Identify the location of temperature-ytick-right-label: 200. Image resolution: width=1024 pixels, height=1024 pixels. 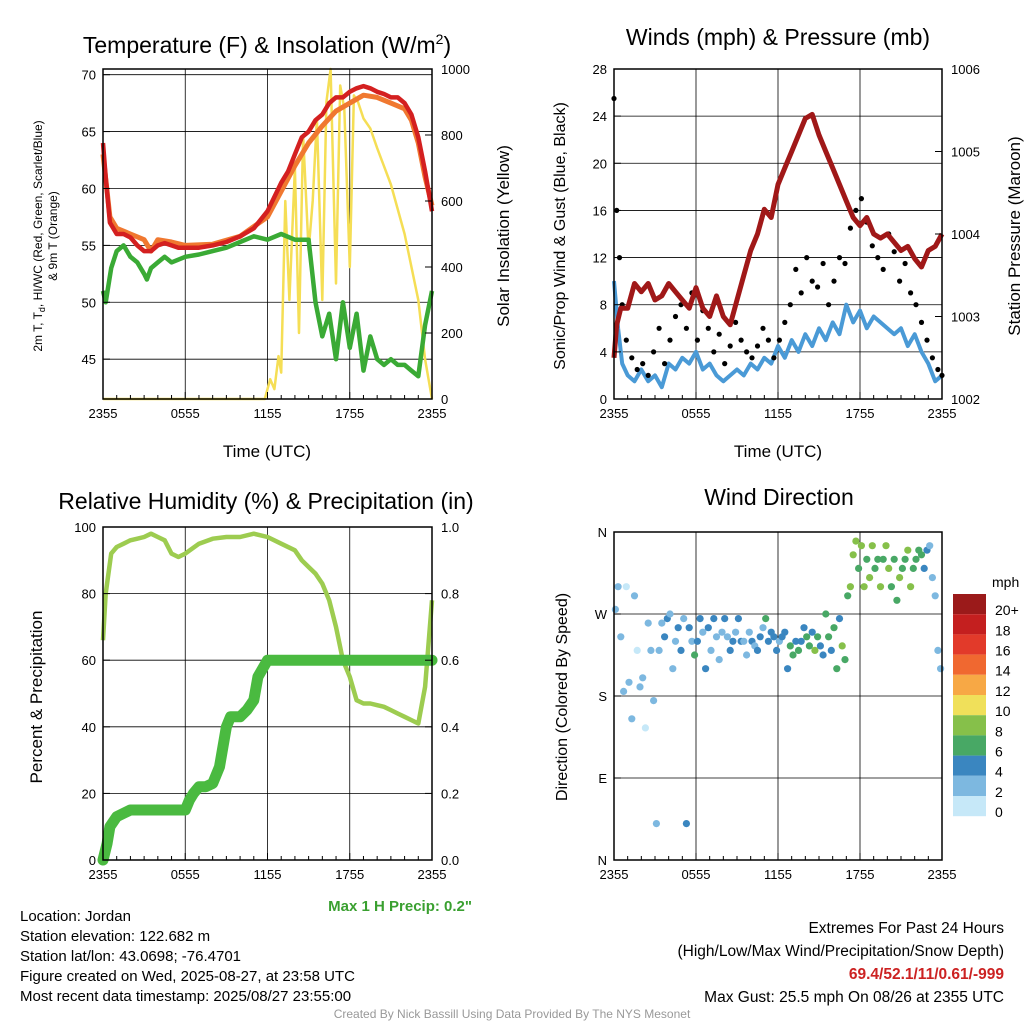
(452, 333).